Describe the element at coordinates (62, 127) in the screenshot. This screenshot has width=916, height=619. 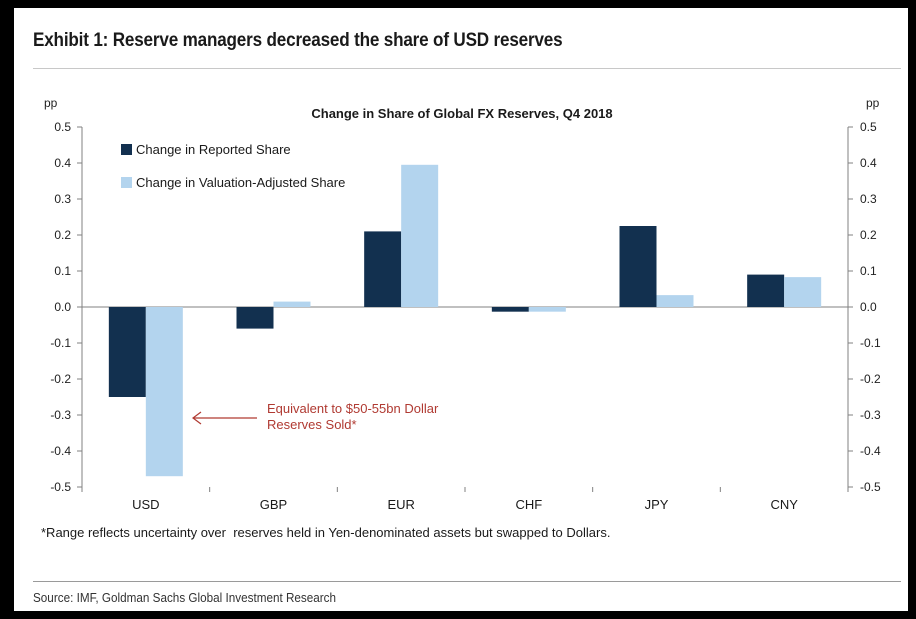
I see `y-tick-label-left: 0.5` at that location.